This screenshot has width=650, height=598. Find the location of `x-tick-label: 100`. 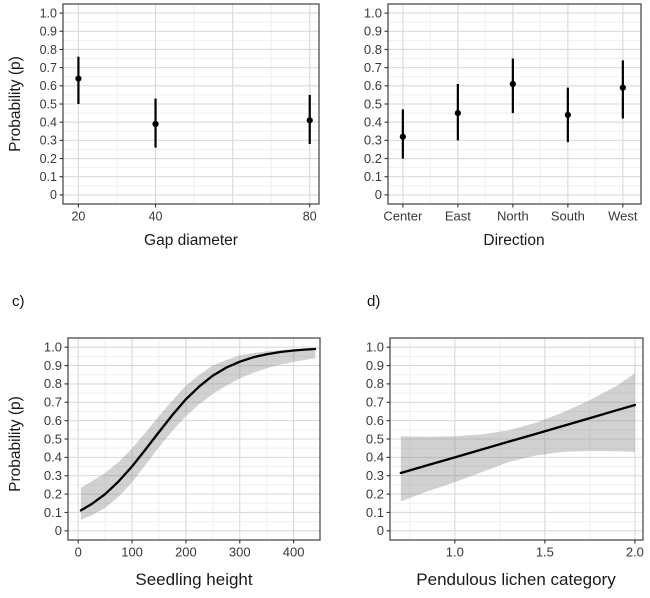

x-tick-label: 100 is located at coordinates (132, 552).